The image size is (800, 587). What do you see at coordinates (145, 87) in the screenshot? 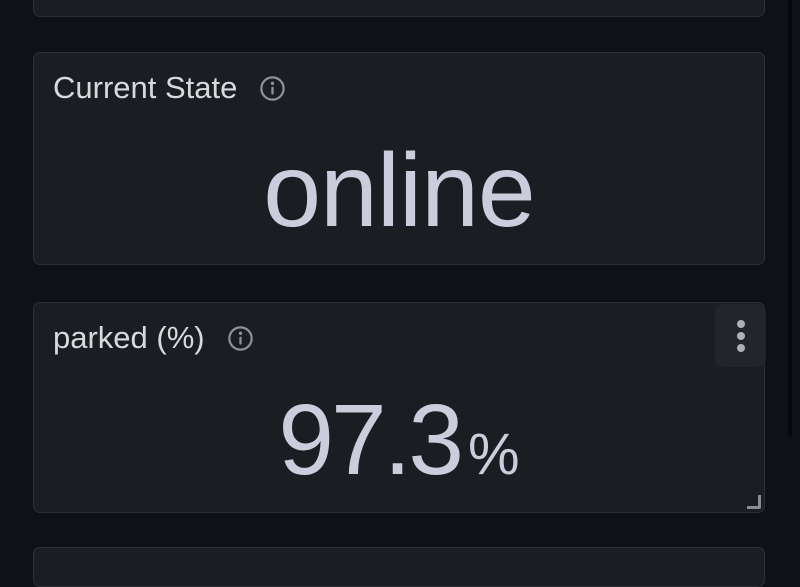
I see `panel-title: Current State` at bounding box center [145, 87].